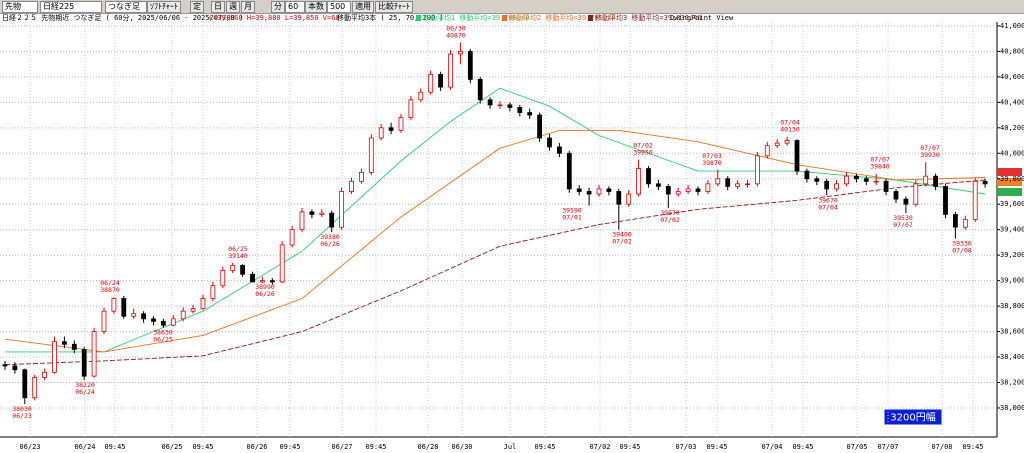 Image resolution: width=1024 pixels, height=453 pixels. Describe the element at coordinates (930, 155) in the screenshot. I see `annotation-line: 39930` at that location.